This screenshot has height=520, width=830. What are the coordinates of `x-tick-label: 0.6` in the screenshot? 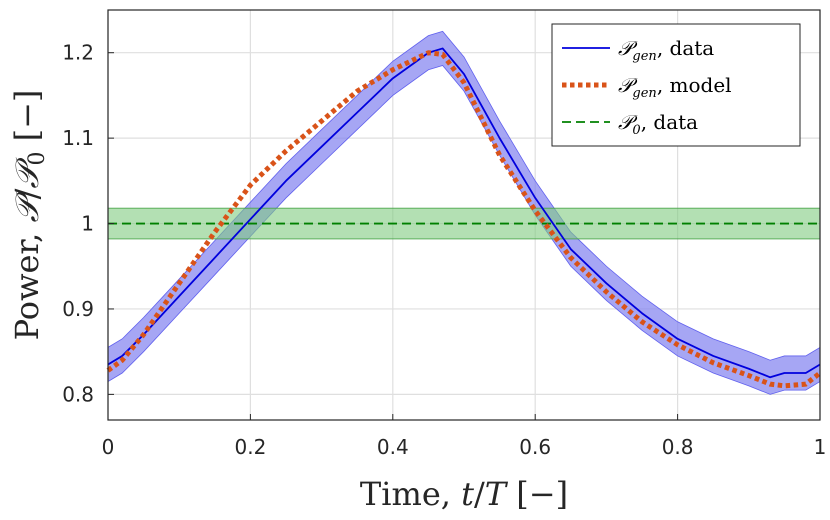 It's located at (535, 447).